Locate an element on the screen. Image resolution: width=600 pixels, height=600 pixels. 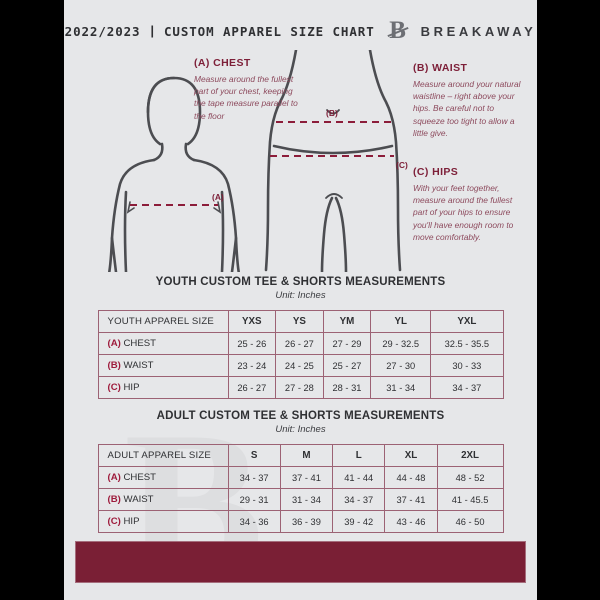
adult-section-title: ADULT CUSTOM TEE & SHORTS MEASUREMENTS is located at coordinates (300, 416).